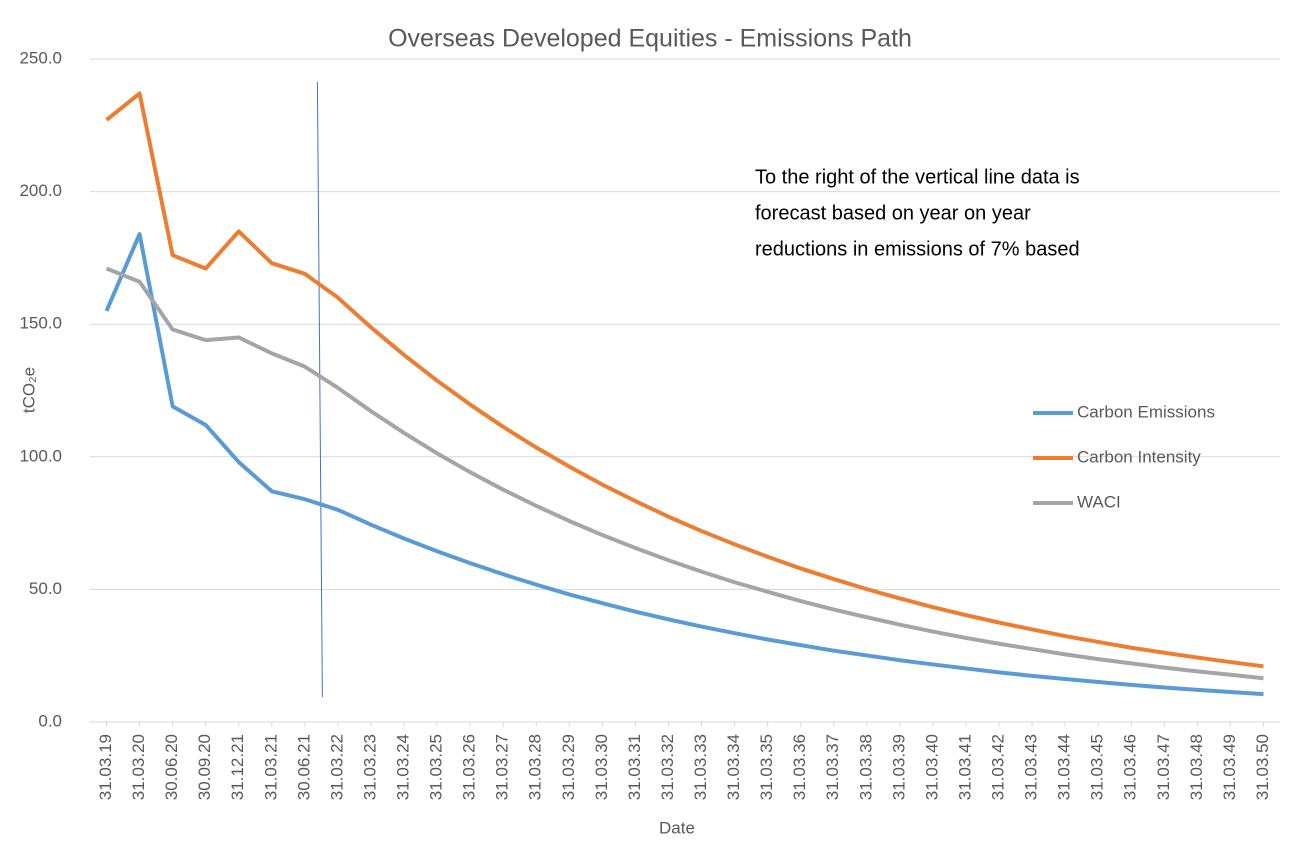  What do you see at coordinates (964, 767) in the screenshot?
I see `x-tick-label: 31.03.41` at bounding box center [964, 767].